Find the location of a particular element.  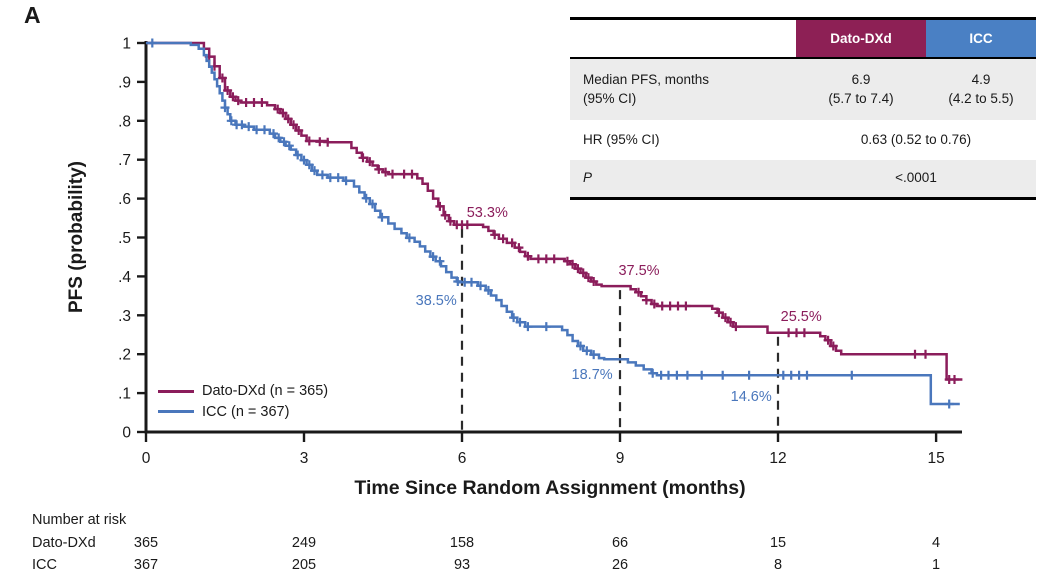

y-tick-label: .1 is located at coordinates (124, 394).